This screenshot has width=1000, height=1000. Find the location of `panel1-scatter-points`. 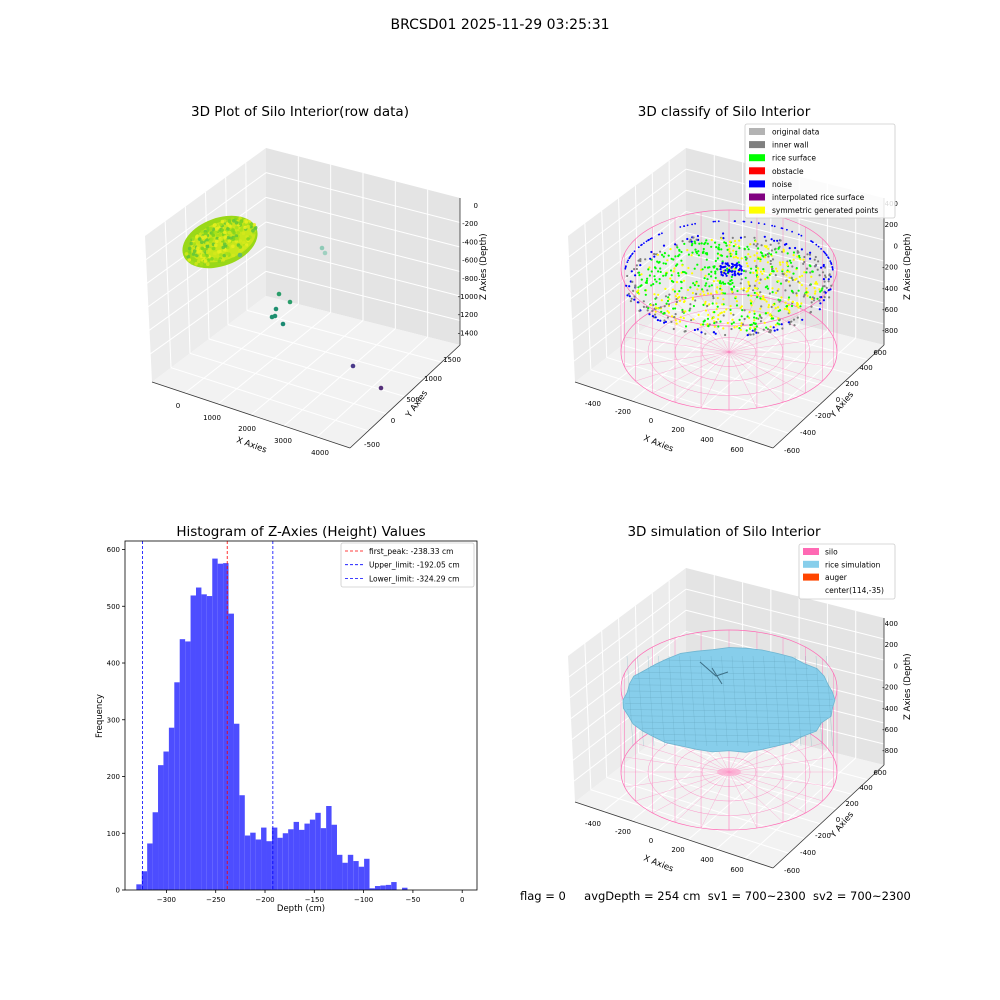

panel1-scatter-points is located at coordinates (283, 303).